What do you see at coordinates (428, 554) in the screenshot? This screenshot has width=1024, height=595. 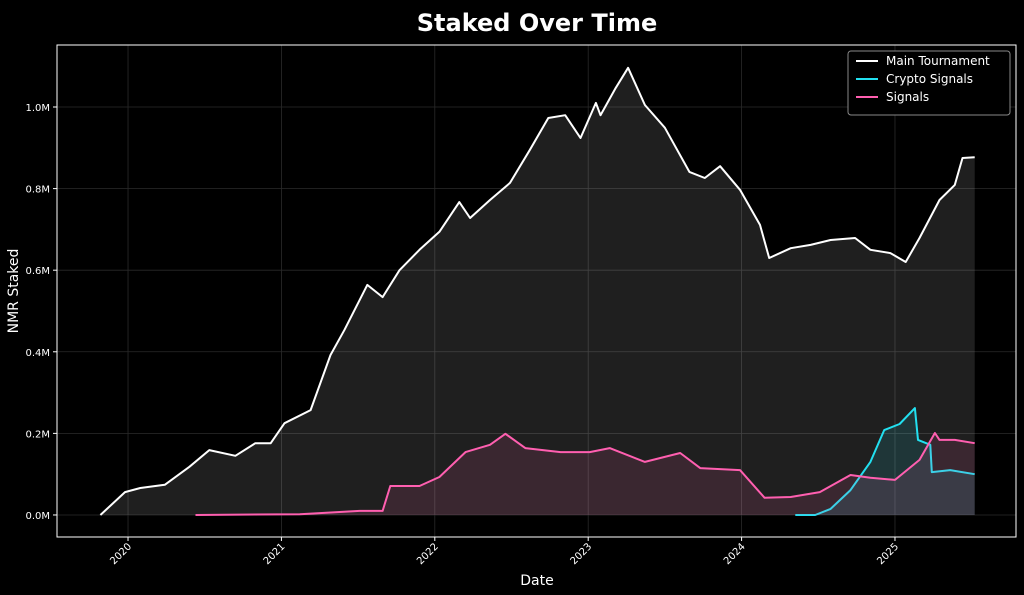 I see `x-tick-label: 2022` at bounding box center [428, 554].